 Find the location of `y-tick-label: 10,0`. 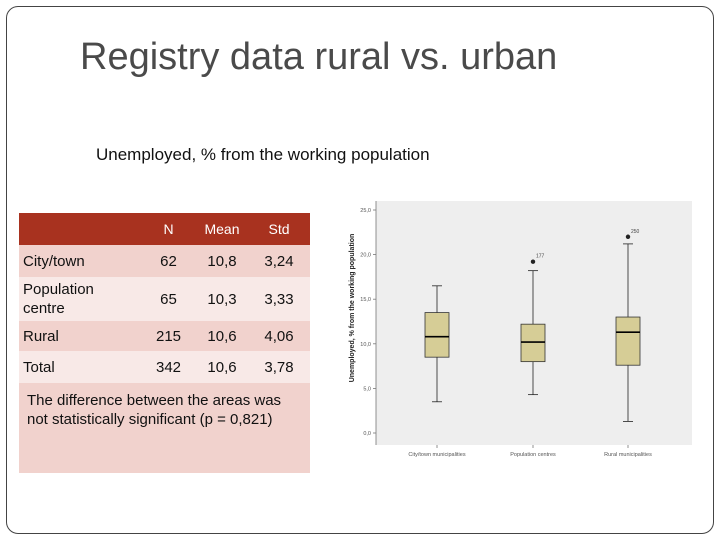

y-tick-label: 10,0 is located at coordinates (365, 345).